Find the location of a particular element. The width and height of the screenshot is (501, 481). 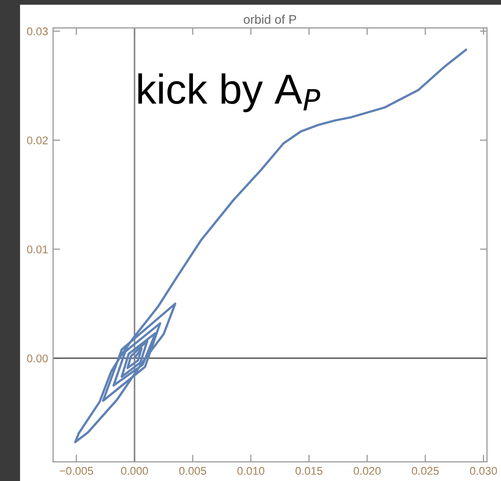

x-tick-label: 0.025 is located at coordinates (425, 470).